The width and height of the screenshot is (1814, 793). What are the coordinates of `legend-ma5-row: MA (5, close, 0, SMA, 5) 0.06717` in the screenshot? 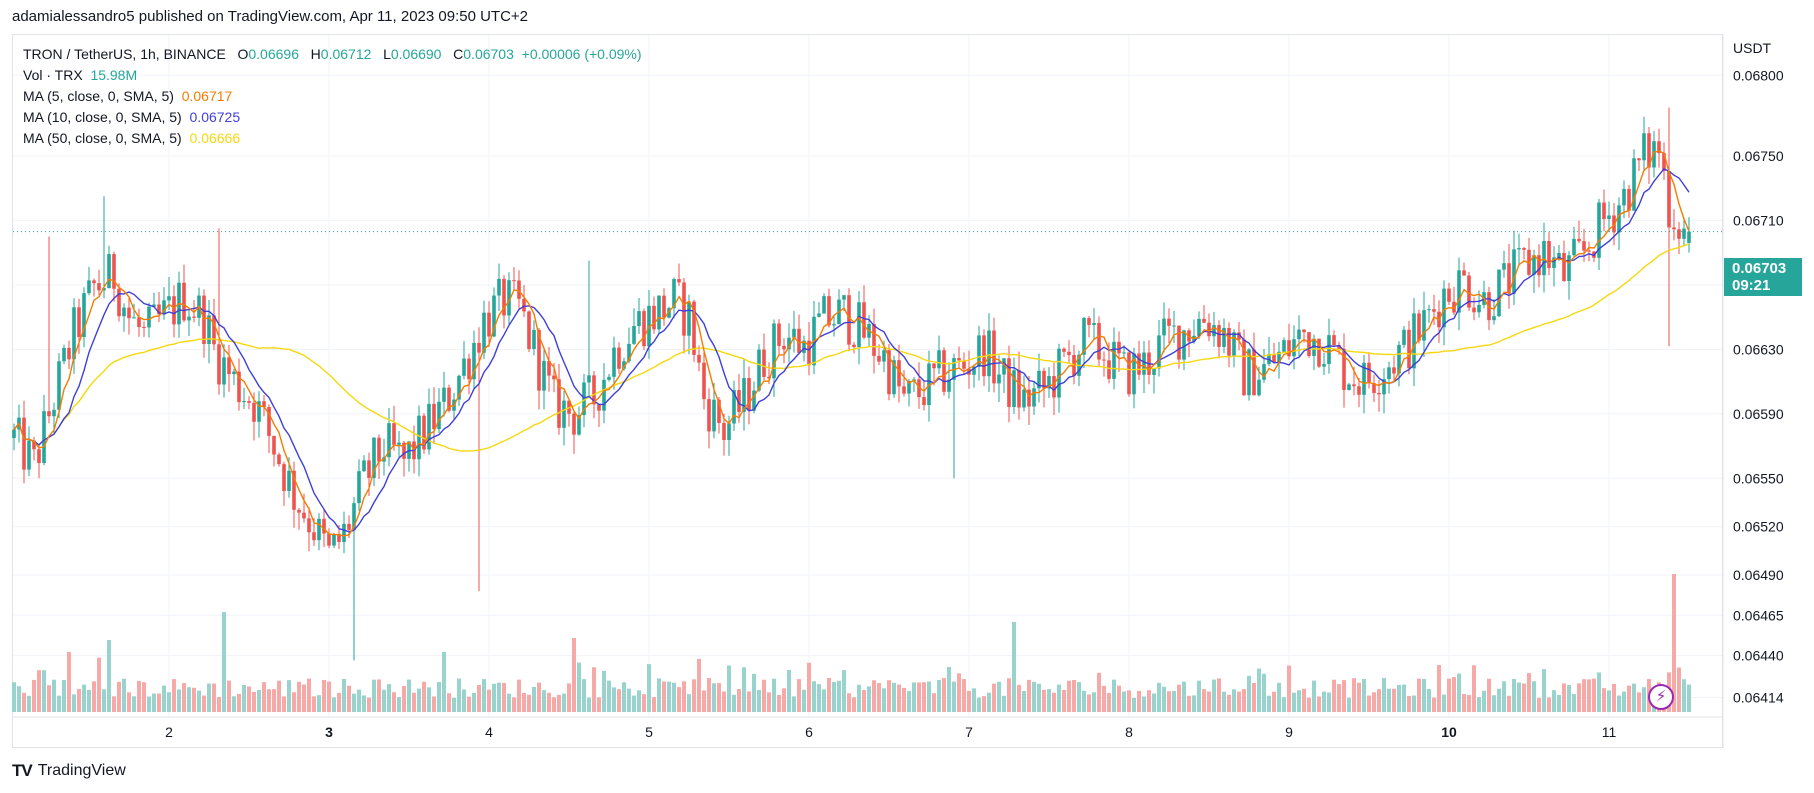 It's located at (332, 96).